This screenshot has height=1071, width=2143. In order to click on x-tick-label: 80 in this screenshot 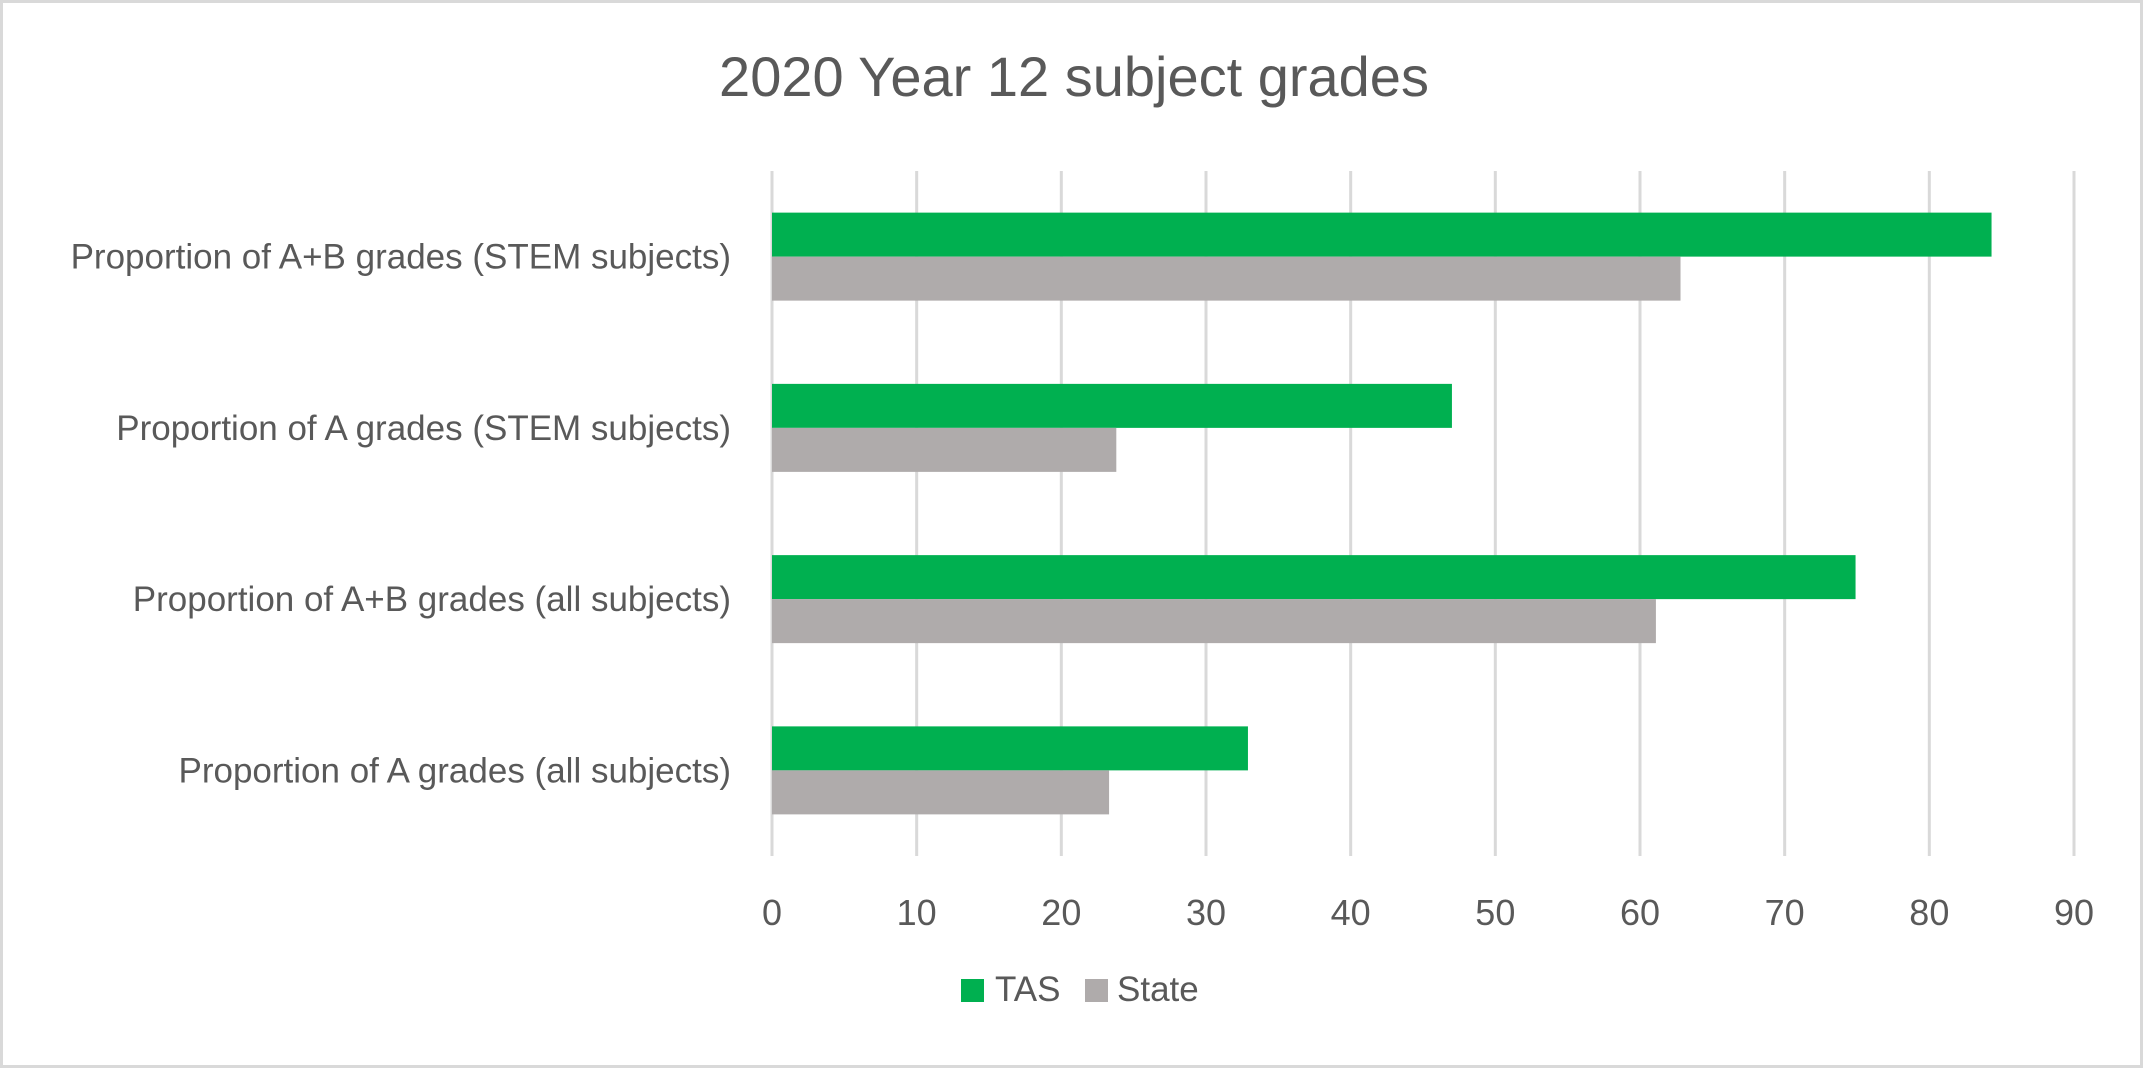, I will do `click(1929, 912)`.